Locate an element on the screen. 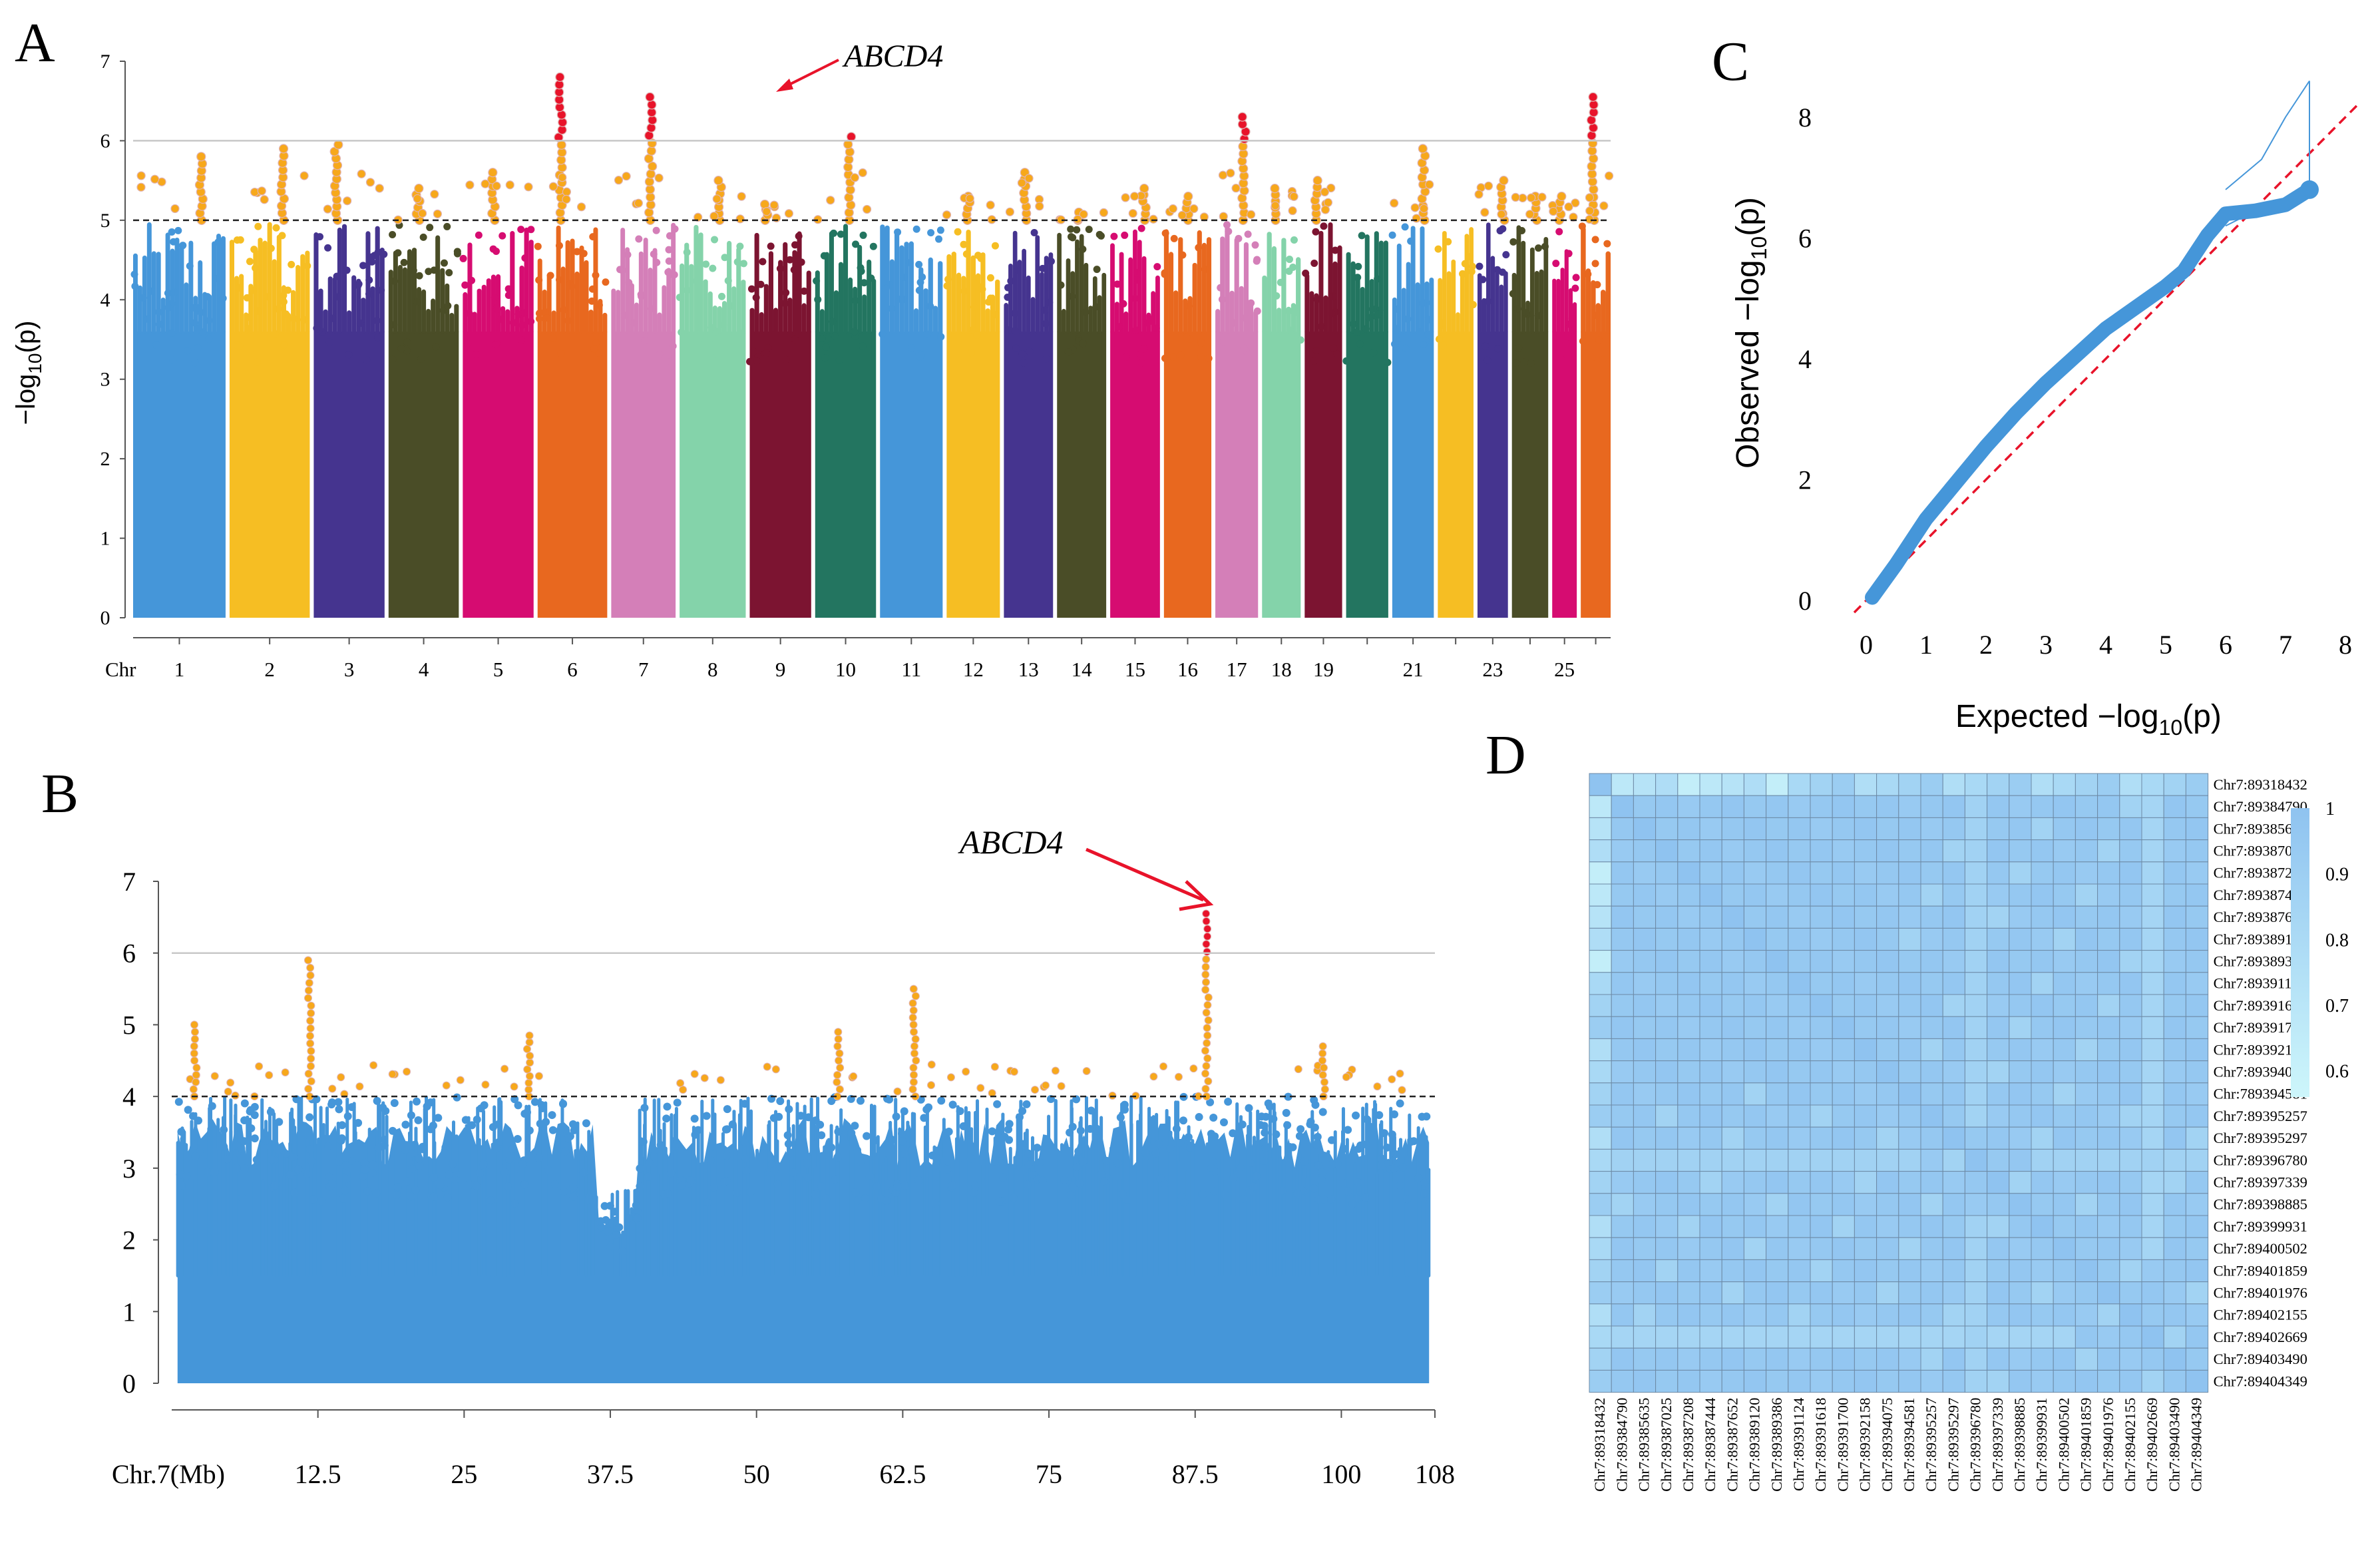 The width and height of the screenshot is (2380, 1557). panel-d-col-label: Chr7:89403490 is located at coordinates (2174, 1445).